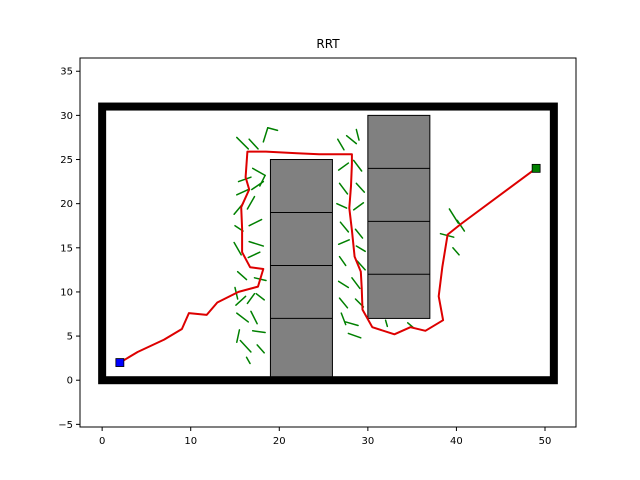 This screenshot has height=480, width=640. Describe the element at coordinates (65, 425) in the screenshot. I see `y-tick-label: −5` at that location.